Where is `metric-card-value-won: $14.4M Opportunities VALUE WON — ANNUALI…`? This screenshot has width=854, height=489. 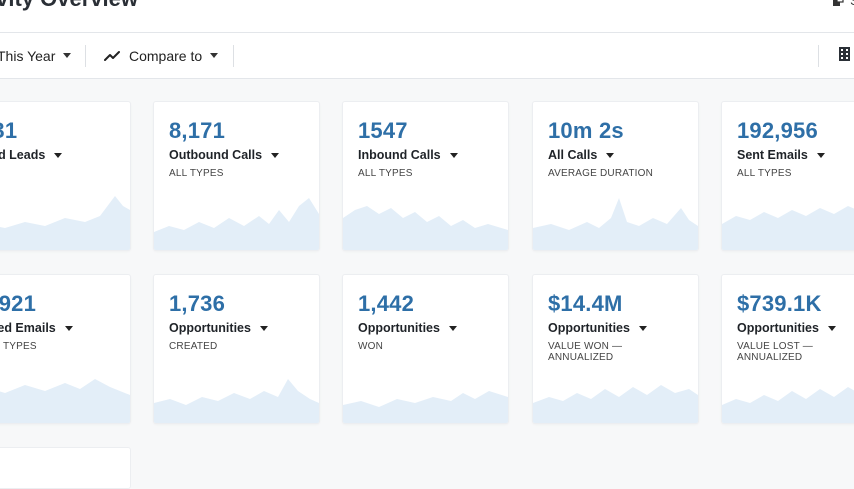 metric-card-value-won: $14.4M Opportunities VALUE WON — ANNUALI… is located at coordinates (615, 349).